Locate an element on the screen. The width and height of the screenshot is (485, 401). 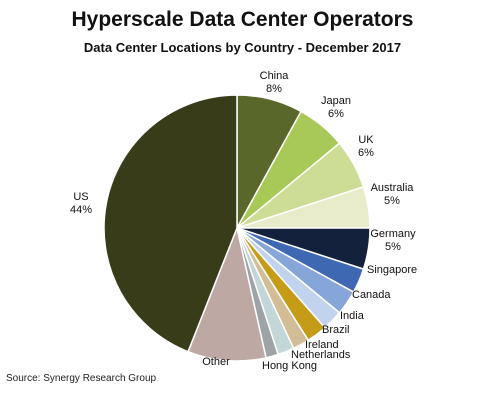
slice-label-japan: Japan is located at coordinates (336, 101).